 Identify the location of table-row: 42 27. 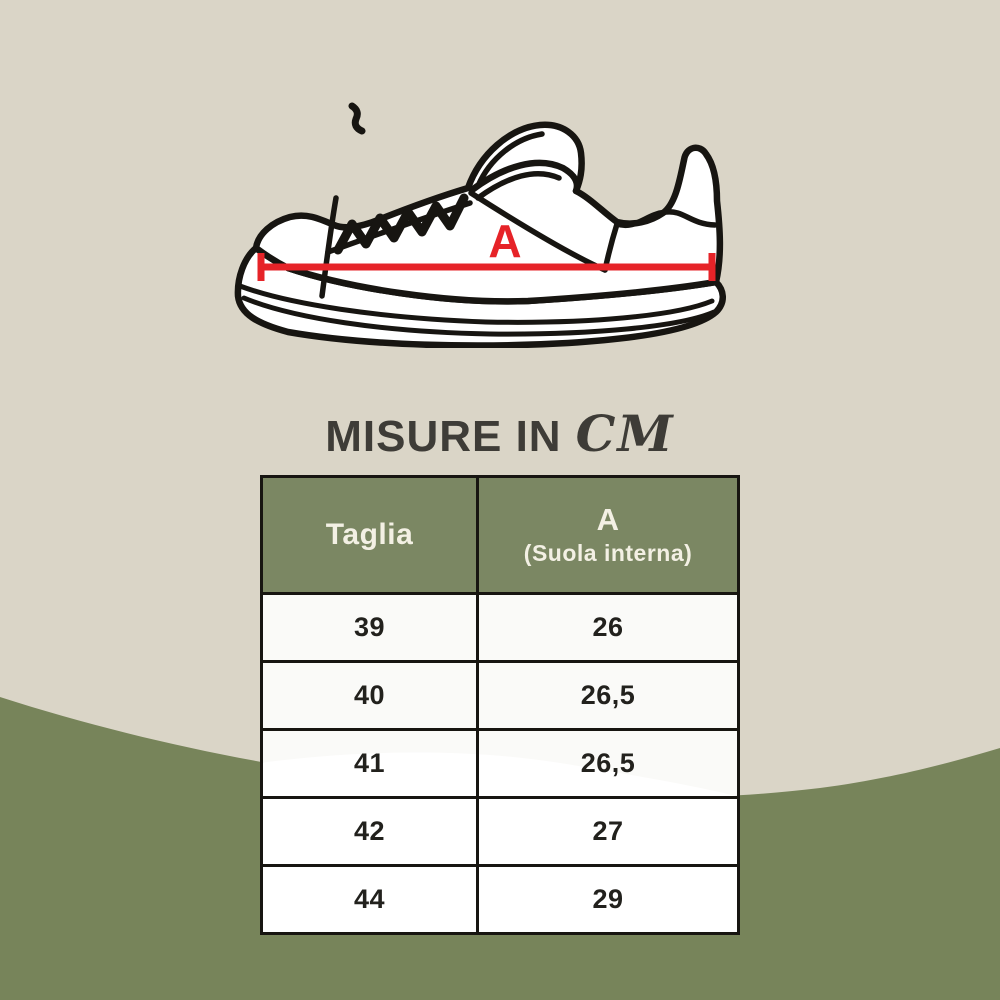
(499, 831).